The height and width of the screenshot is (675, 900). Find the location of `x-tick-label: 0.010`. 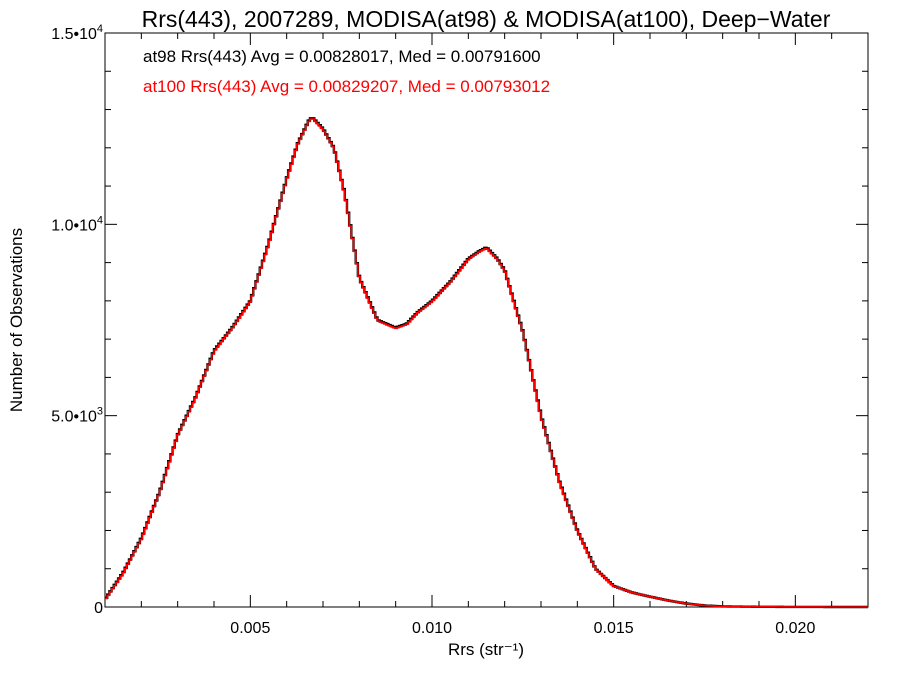

x-tick-label: 0.010 is located at coordinates (432, 628).